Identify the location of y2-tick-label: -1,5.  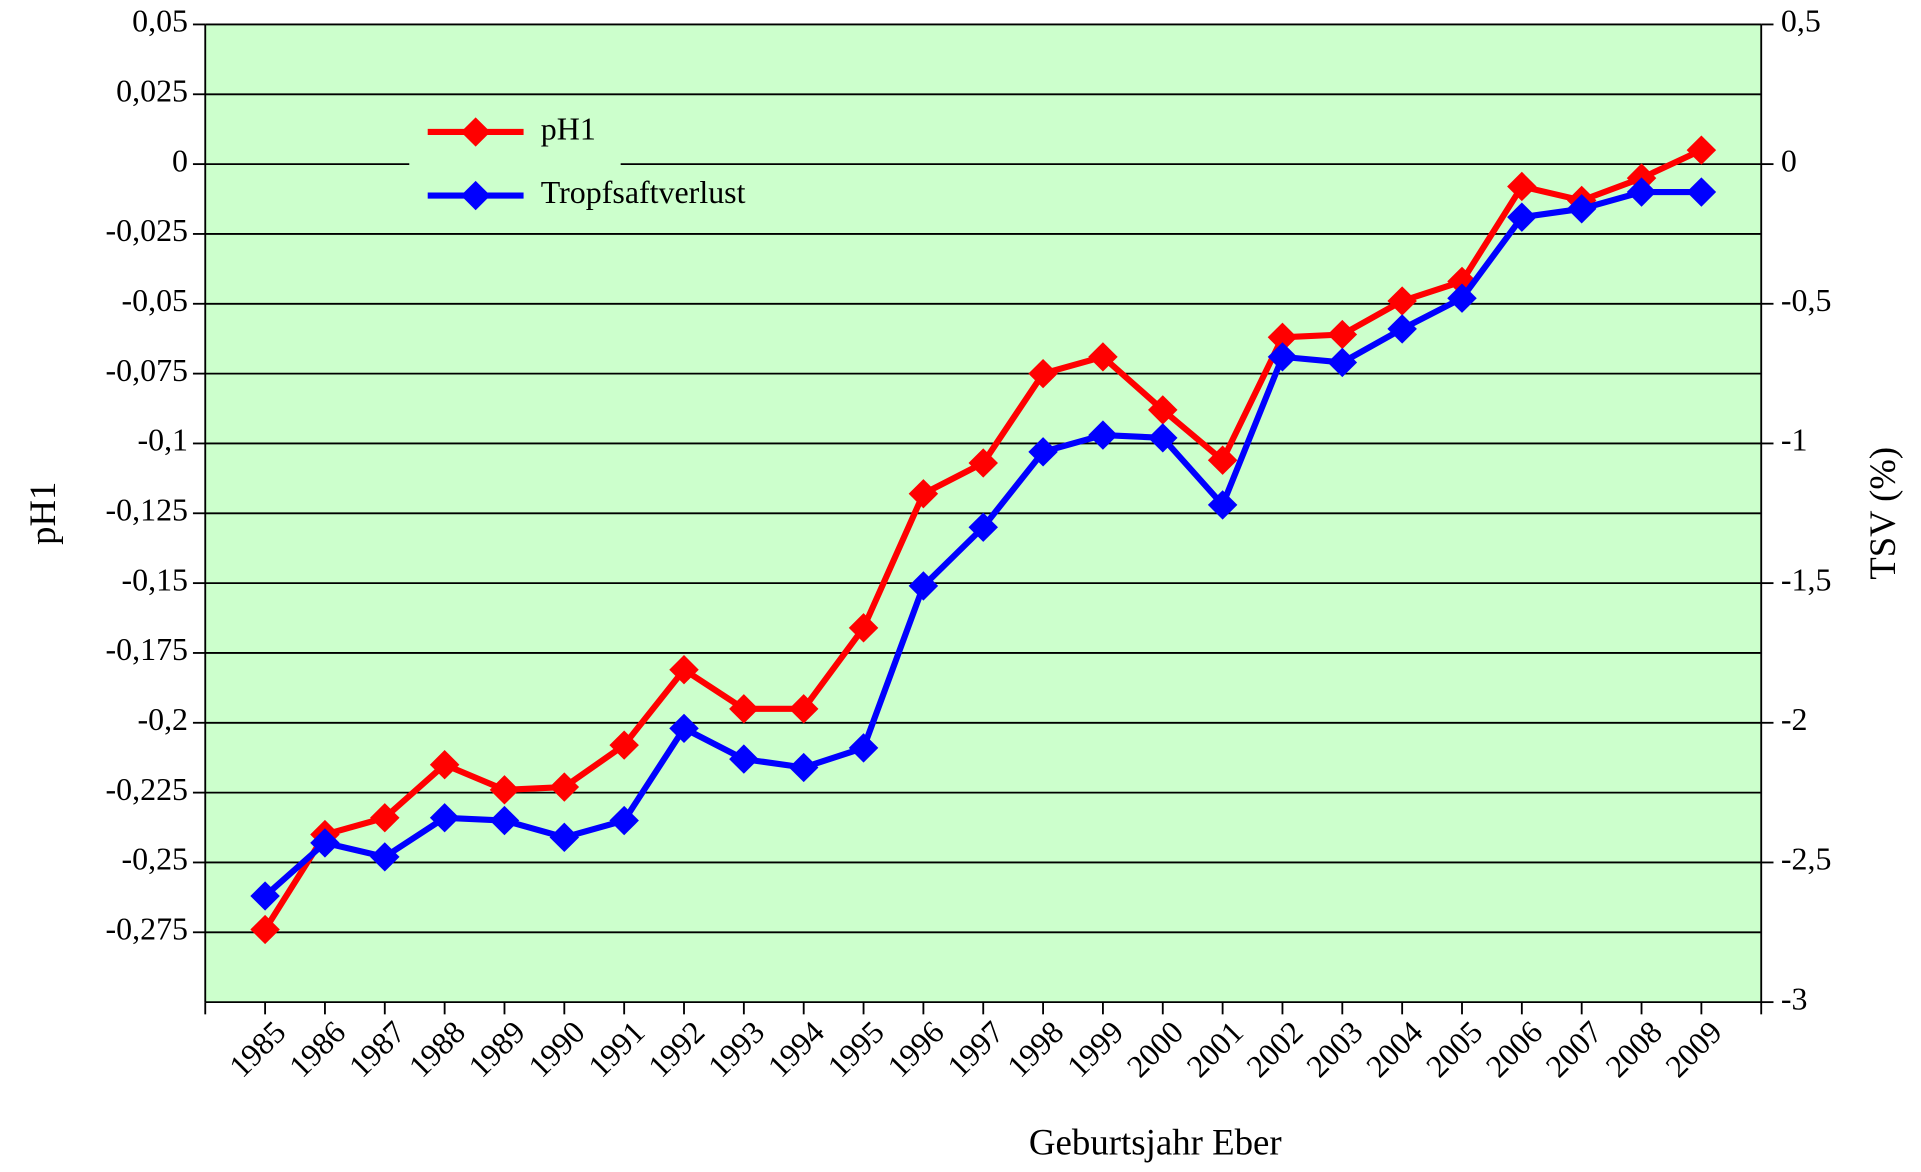
(1806, 579).